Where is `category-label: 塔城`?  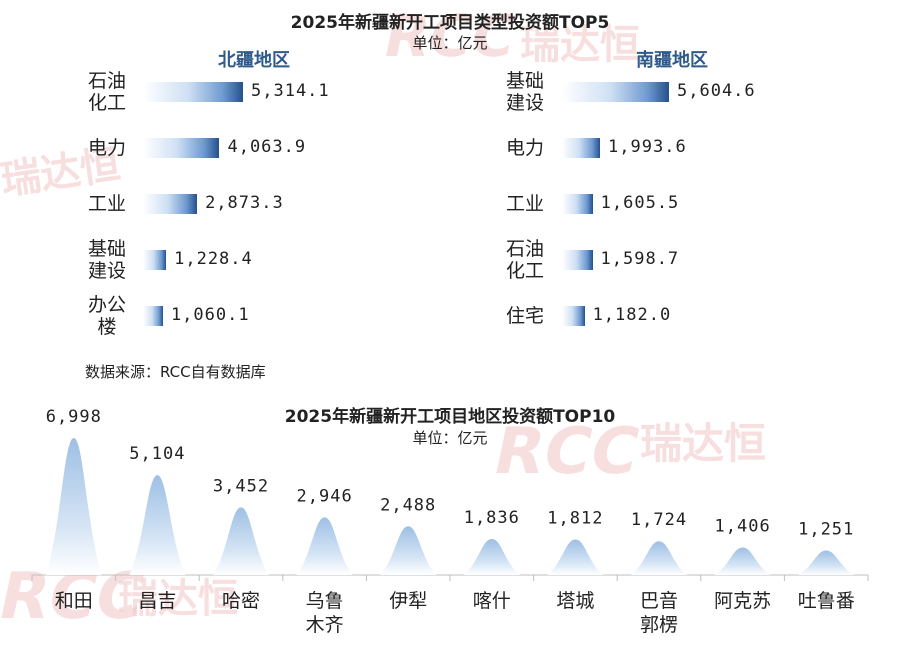 category-label: 塔城 is located at coordinates (575, 601).